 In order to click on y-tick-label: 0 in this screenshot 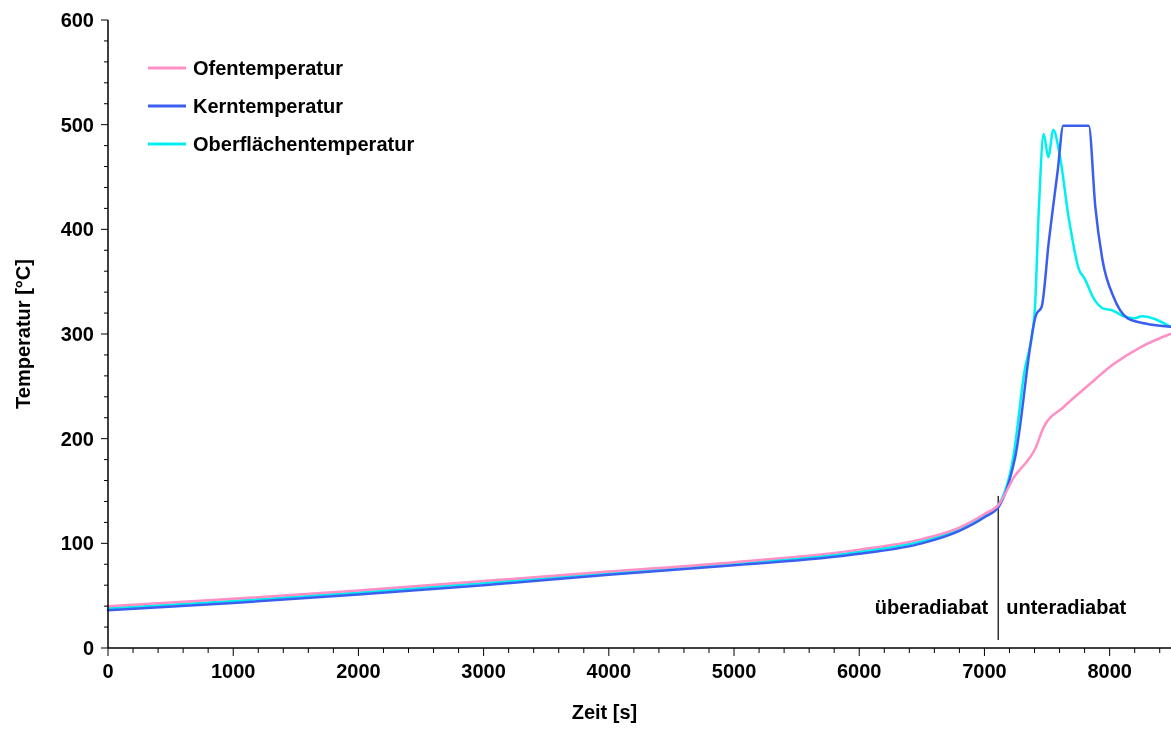, I will do `click(88, 648)`.